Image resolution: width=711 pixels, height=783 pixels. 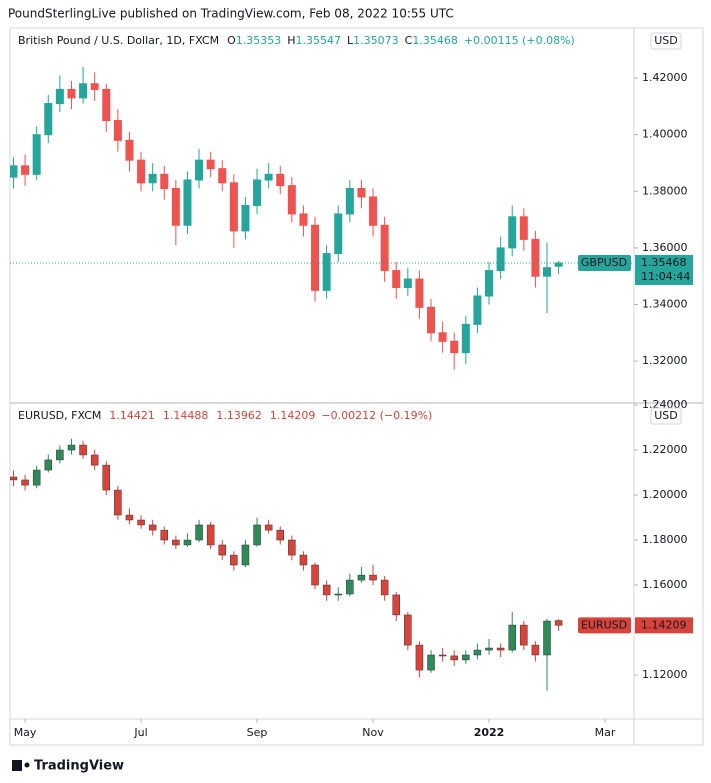 I want to click on y-tick-label: 1.12000, so click(x=665, y=674).